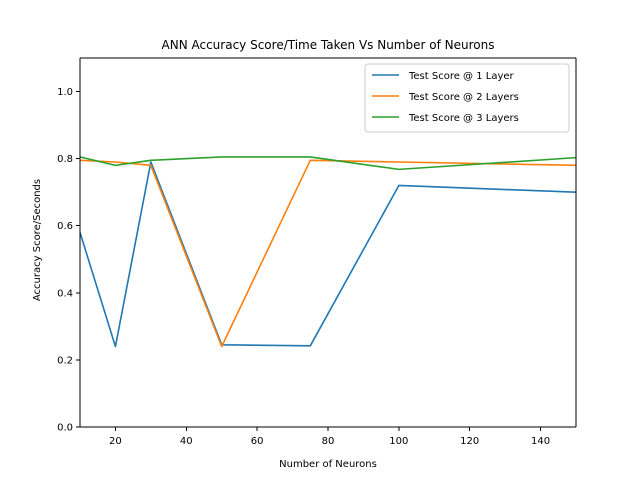 The width and height of the screenshot is (640, 480). Describe the element at coordinates (65, 293) in the screenshot. I see `y-tick-label: 0.4` at that location.